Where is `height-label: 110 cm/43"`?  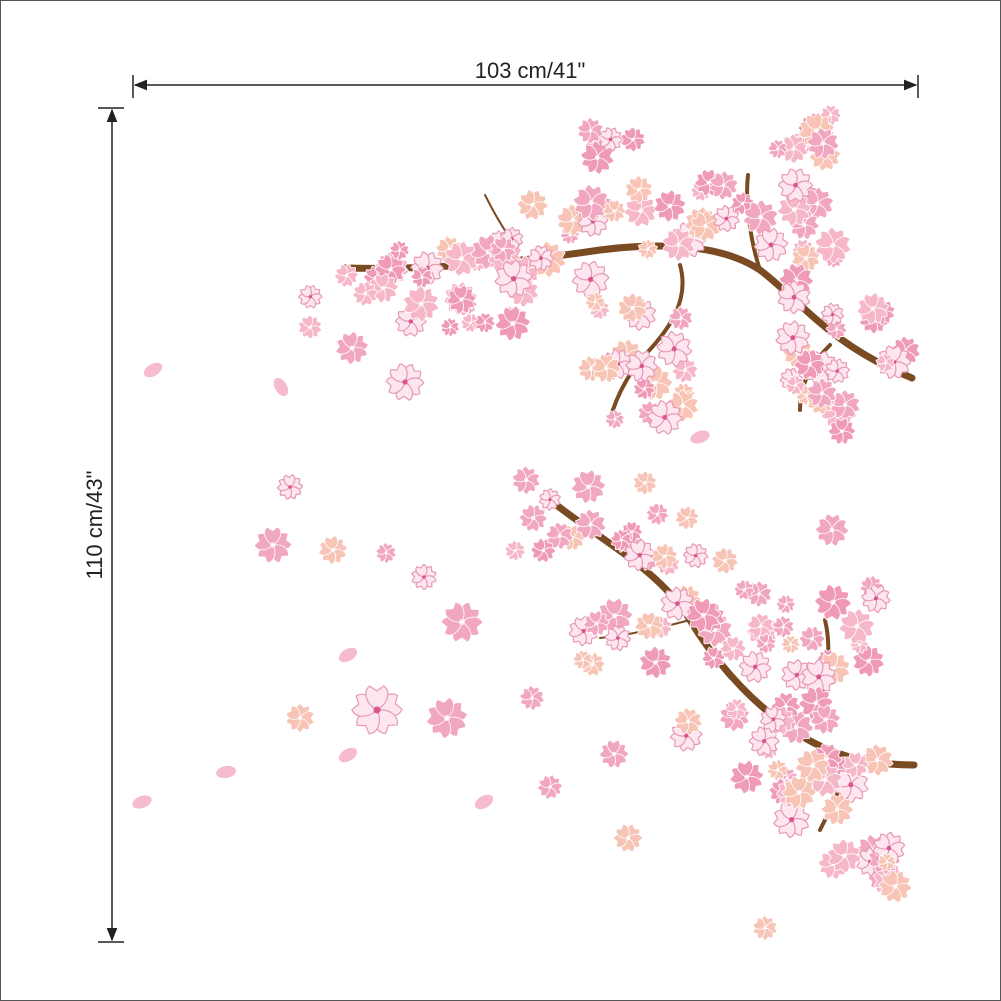 height-label: 110 cm/43" is located at coordinates (94, 525).